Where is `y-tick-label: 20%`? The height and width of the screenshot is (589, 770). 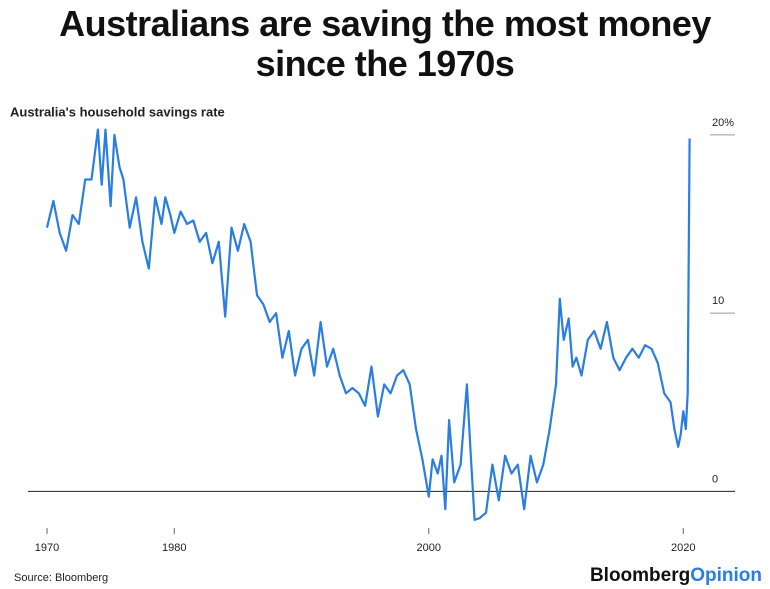 y-tick-label: 20% is located at coordinates (723, 123).